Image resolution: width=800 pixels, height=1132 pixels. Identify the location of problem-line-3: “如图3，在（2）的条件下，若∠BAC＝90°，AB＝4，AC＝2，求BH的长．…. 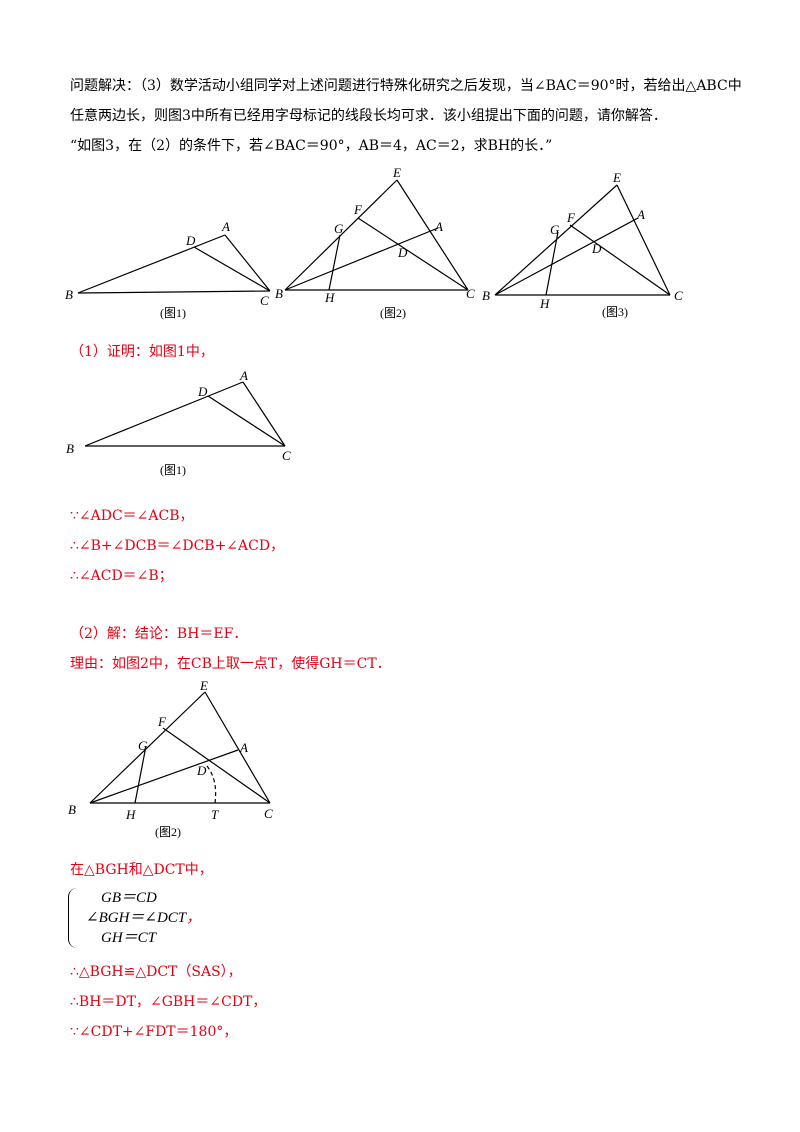
(311, 146).